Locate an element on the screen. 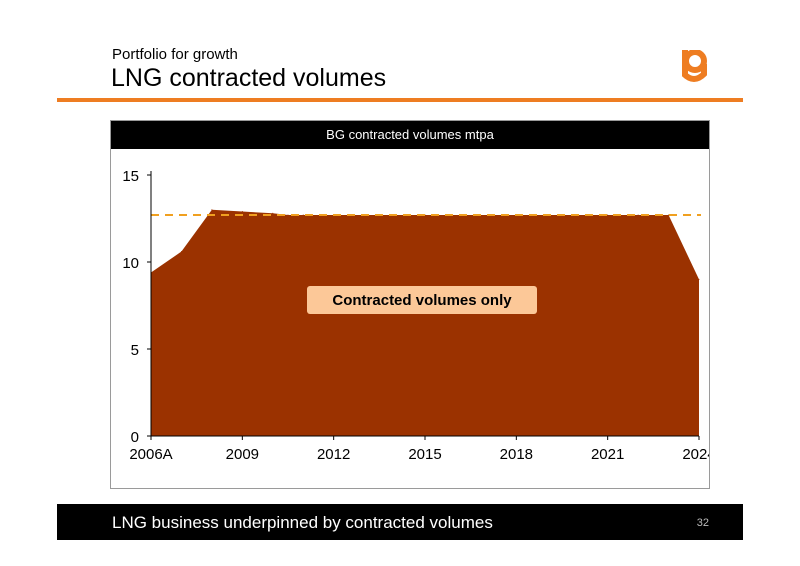 This screenshot has width=800, height=566. page-number: 32 is located at coordinates (702, 523).